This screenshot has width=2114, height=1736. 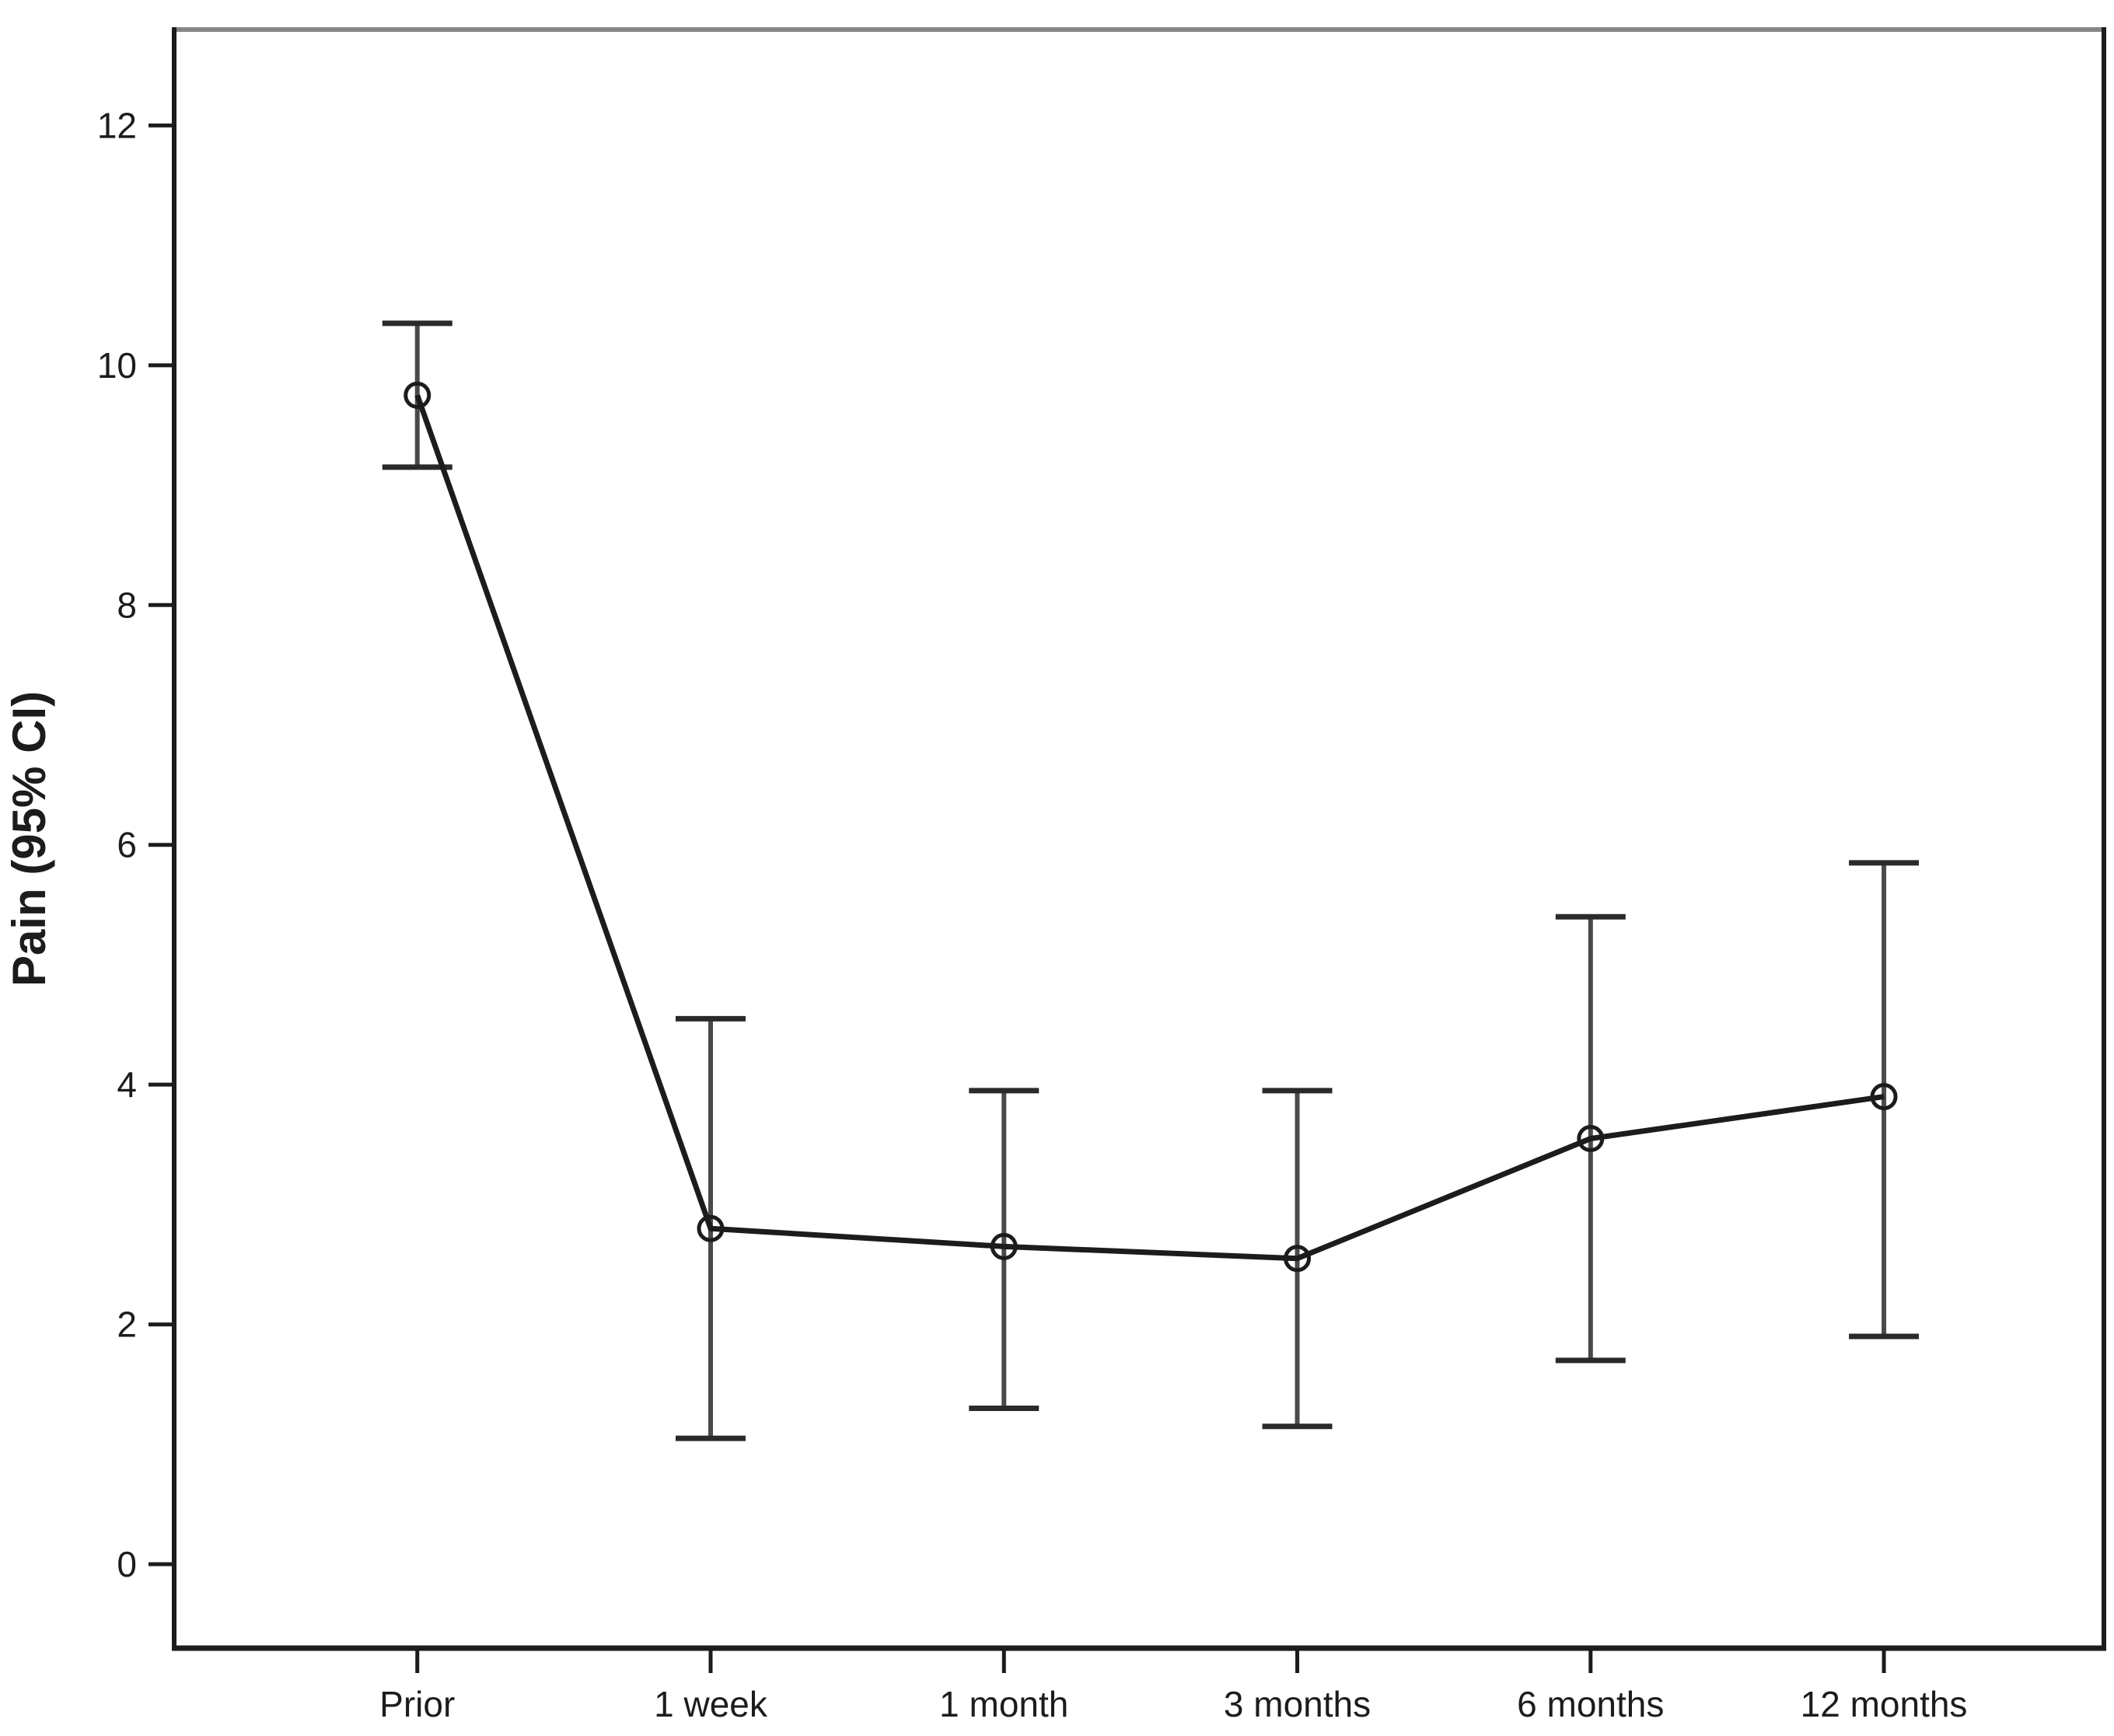 I want to click on y-axis-tick-label: 4, so click(x=127, y=1084).